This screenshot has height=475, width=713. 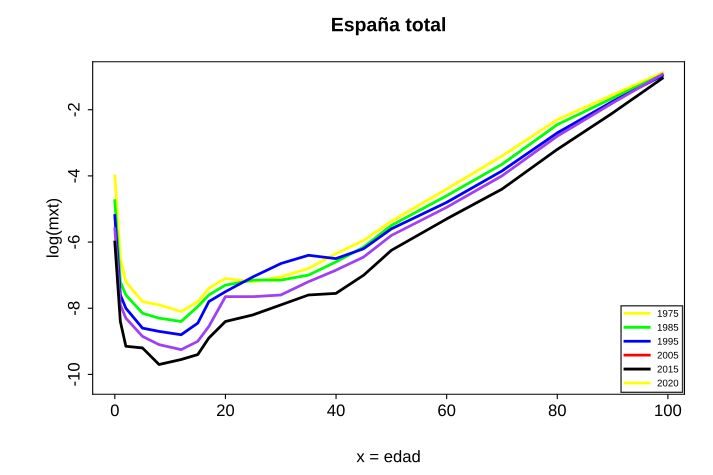 I want to click on x-tick-label: 20, so click(x=225, y=410).